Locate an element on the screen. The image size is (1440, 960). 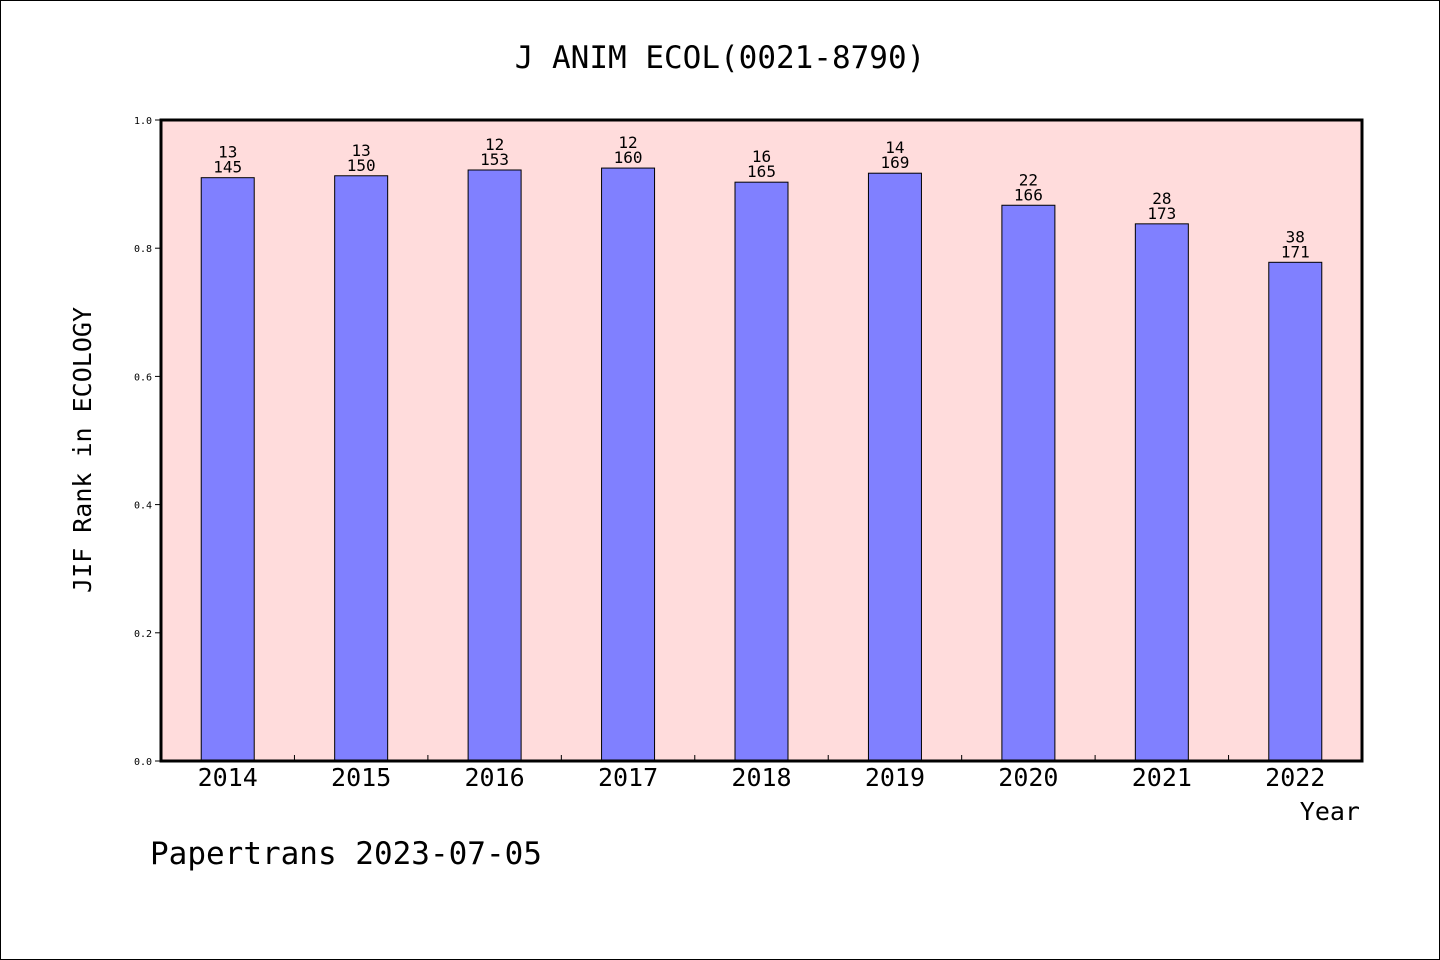
x-tick-label: 2017 is located at coordinates (628, 777).